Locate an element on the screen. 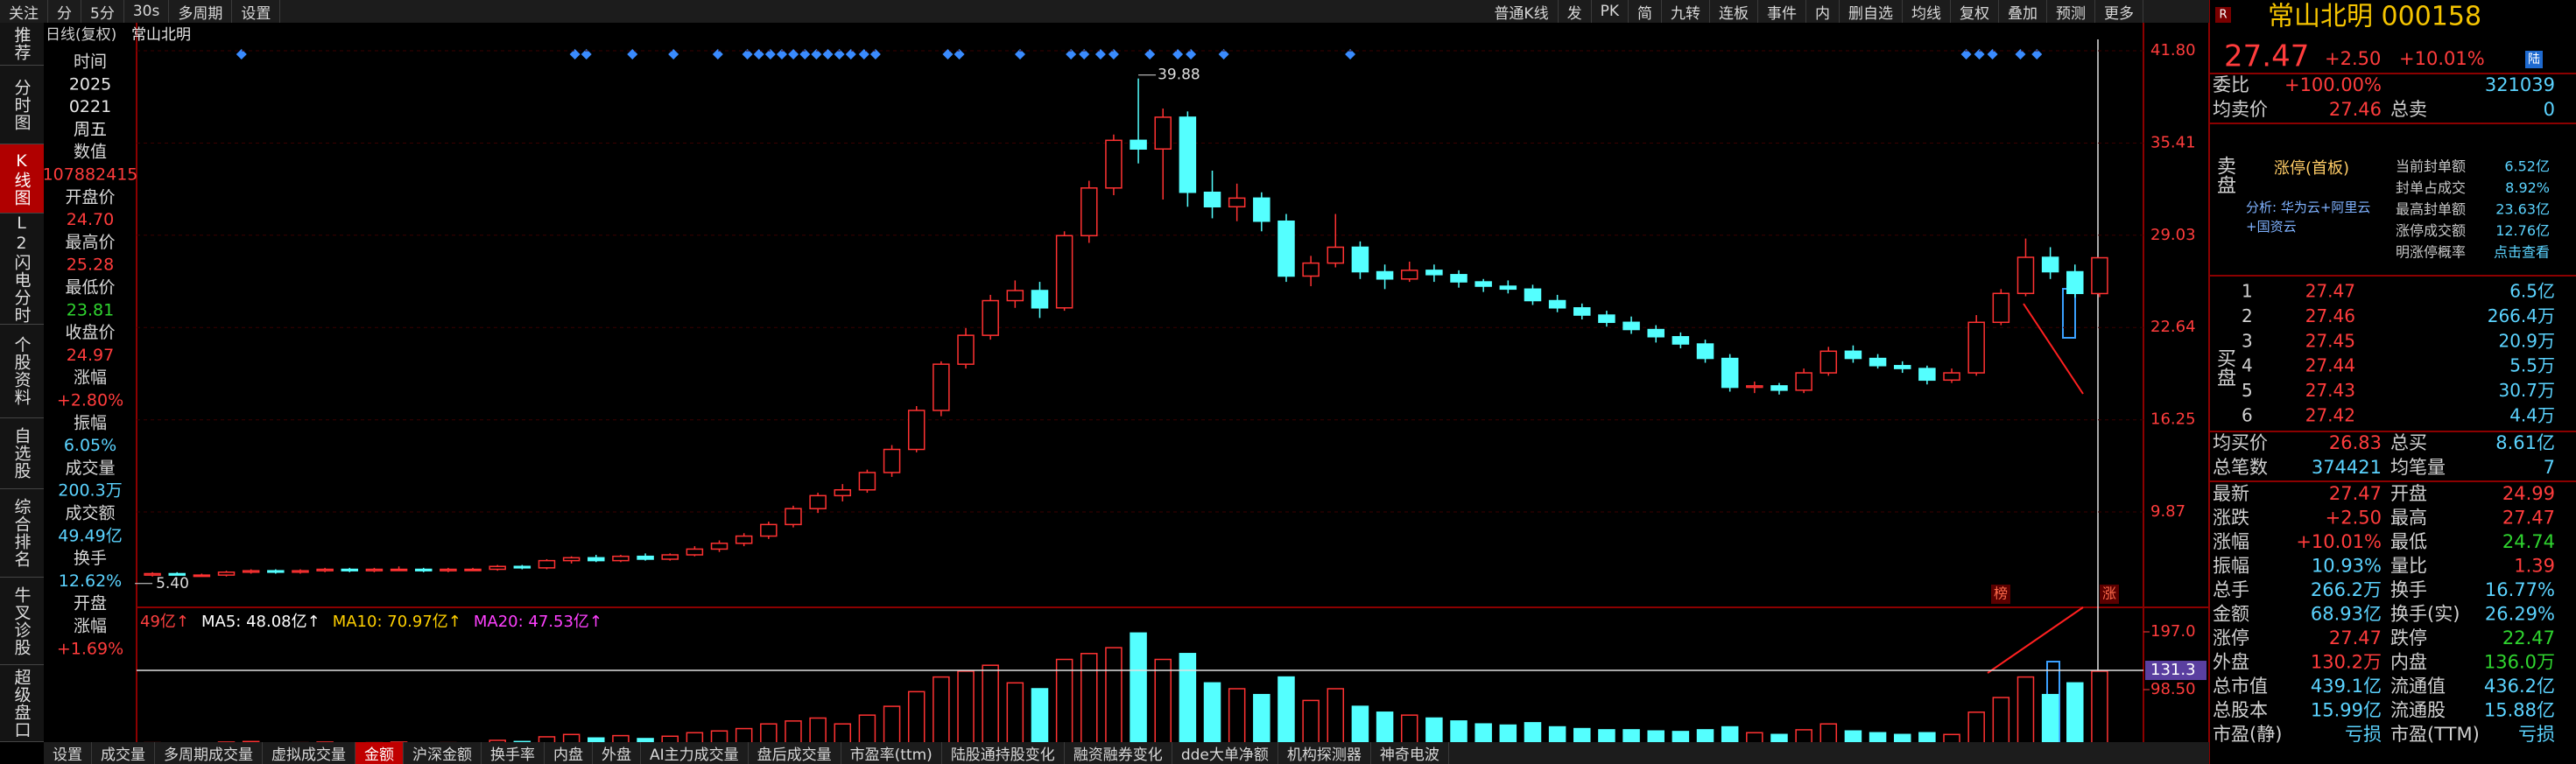 The height and width of the screenshot is (764, 2576). indicator-tab: 换手率 is located at coordinates (513, 753).